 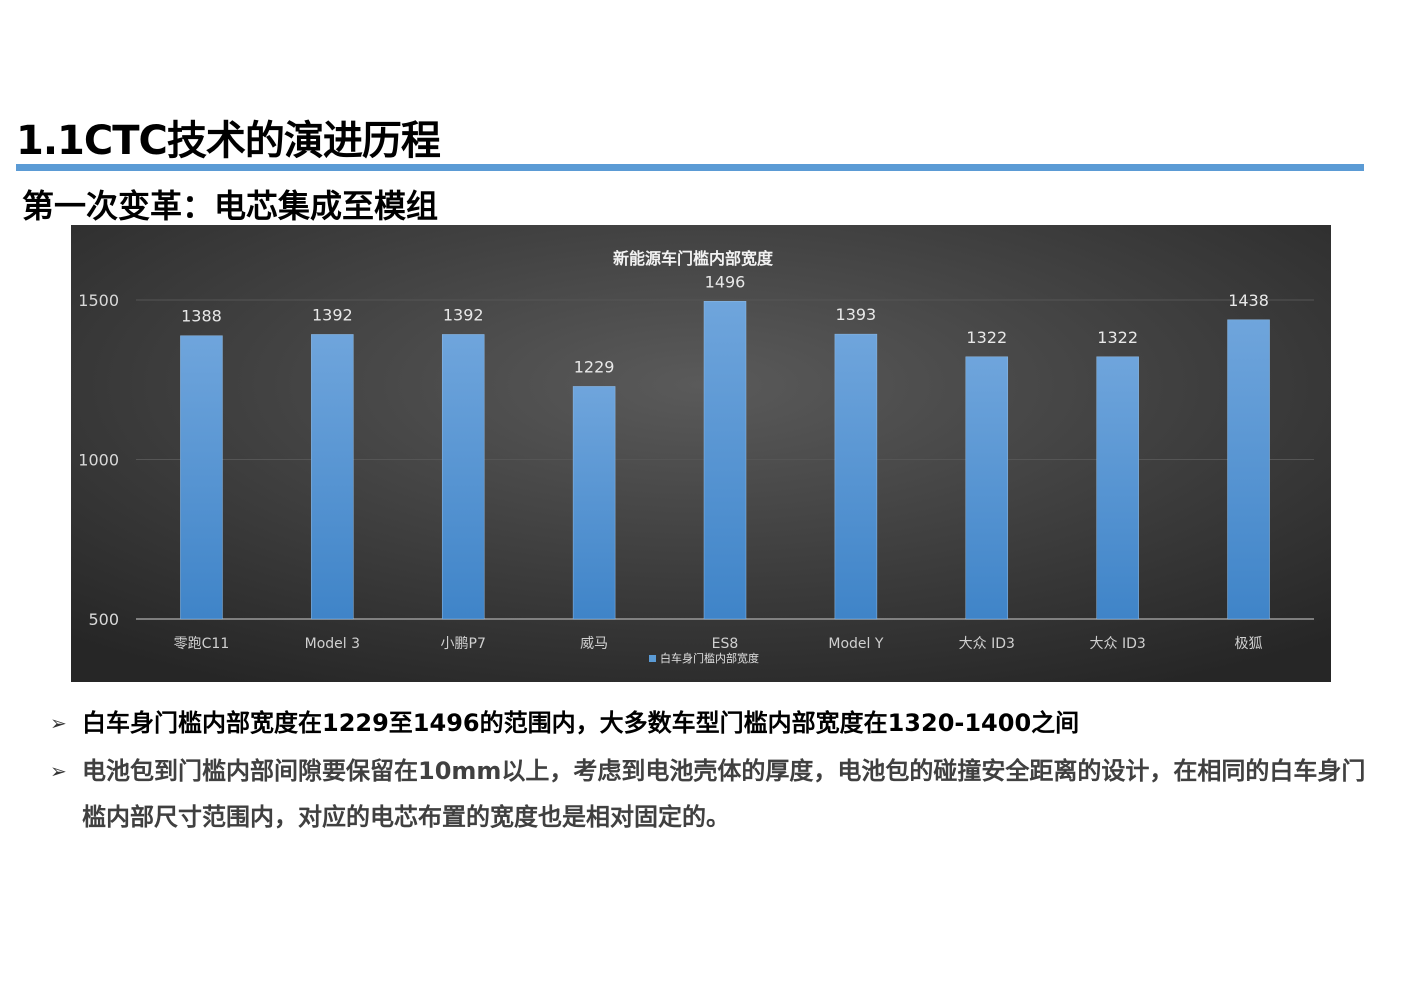 What do you see at coordinates (709, 658) in the screenshot?
I see `legend-label: 白车身门槛内部宽度` at bounding box center [709, 658].